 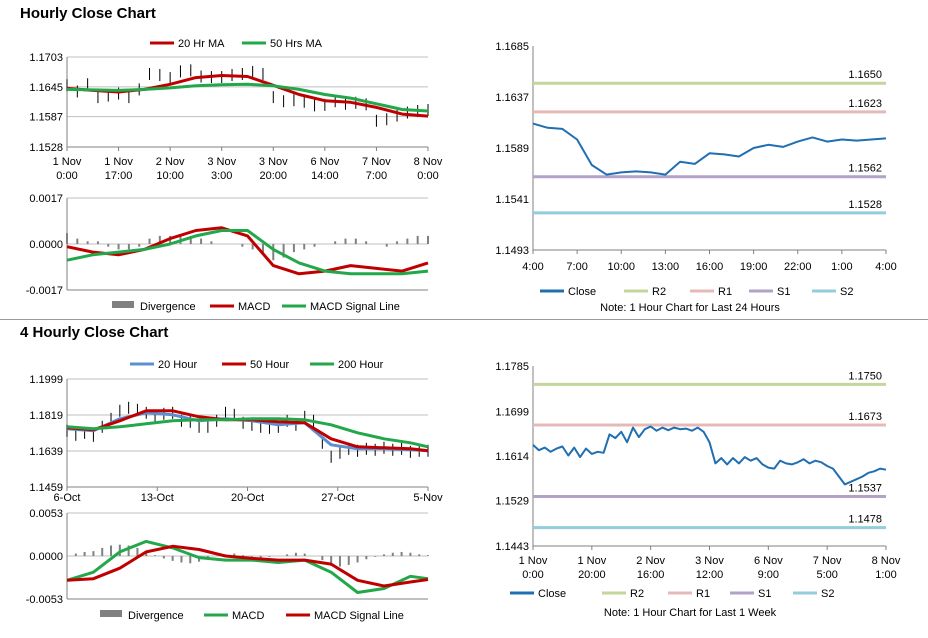 I want to click on y-tick-label: 1.1443, so click(x=512, y=547).